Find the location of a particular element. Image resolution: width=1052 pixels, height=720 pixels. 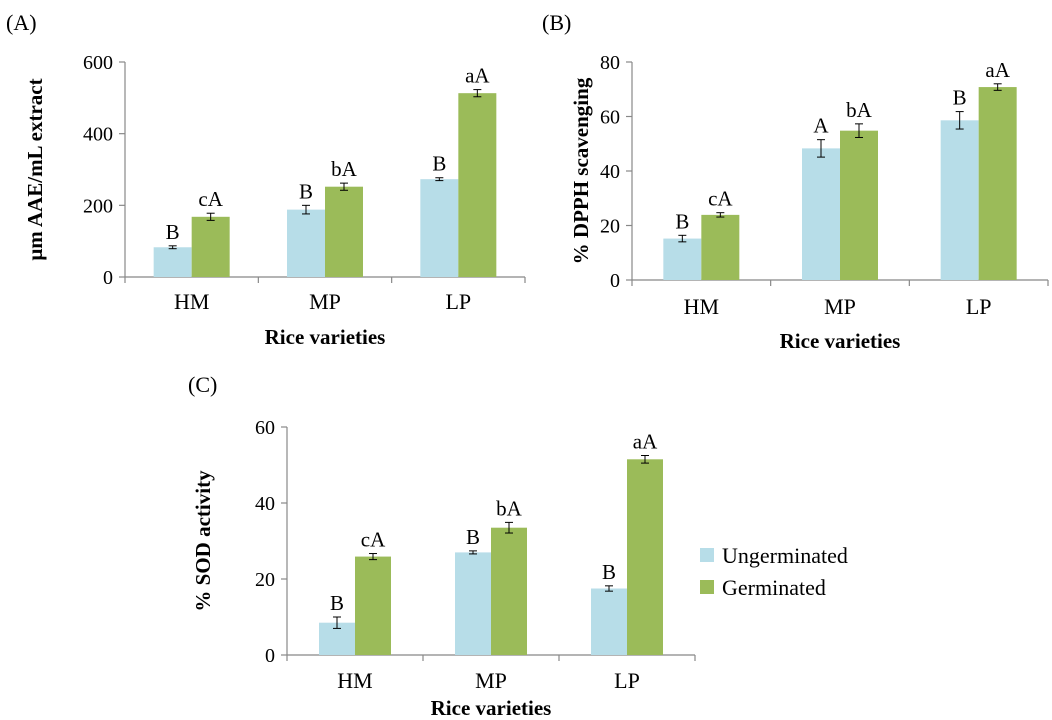

legend-swatch-germinated is located at coordinates (707, 587).